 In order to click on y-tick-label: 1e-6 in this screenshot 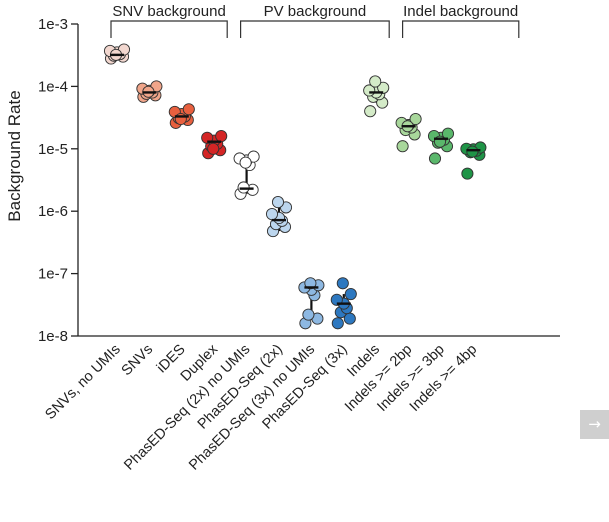, I will do `click(53, 211)`.